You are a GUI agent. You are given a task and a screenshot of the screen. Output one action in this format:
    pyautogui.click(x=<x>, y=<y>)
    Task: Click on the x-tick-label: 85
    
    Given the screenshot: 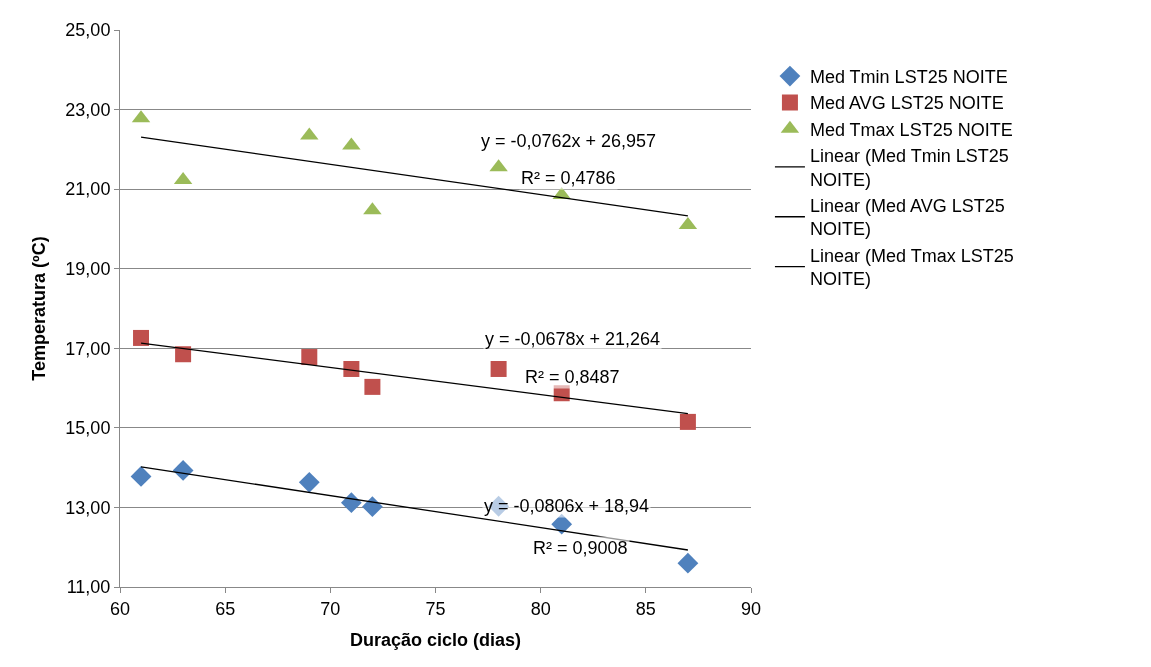 What is the action you would take?
    pyautogui.click(x=645, y=608)
    